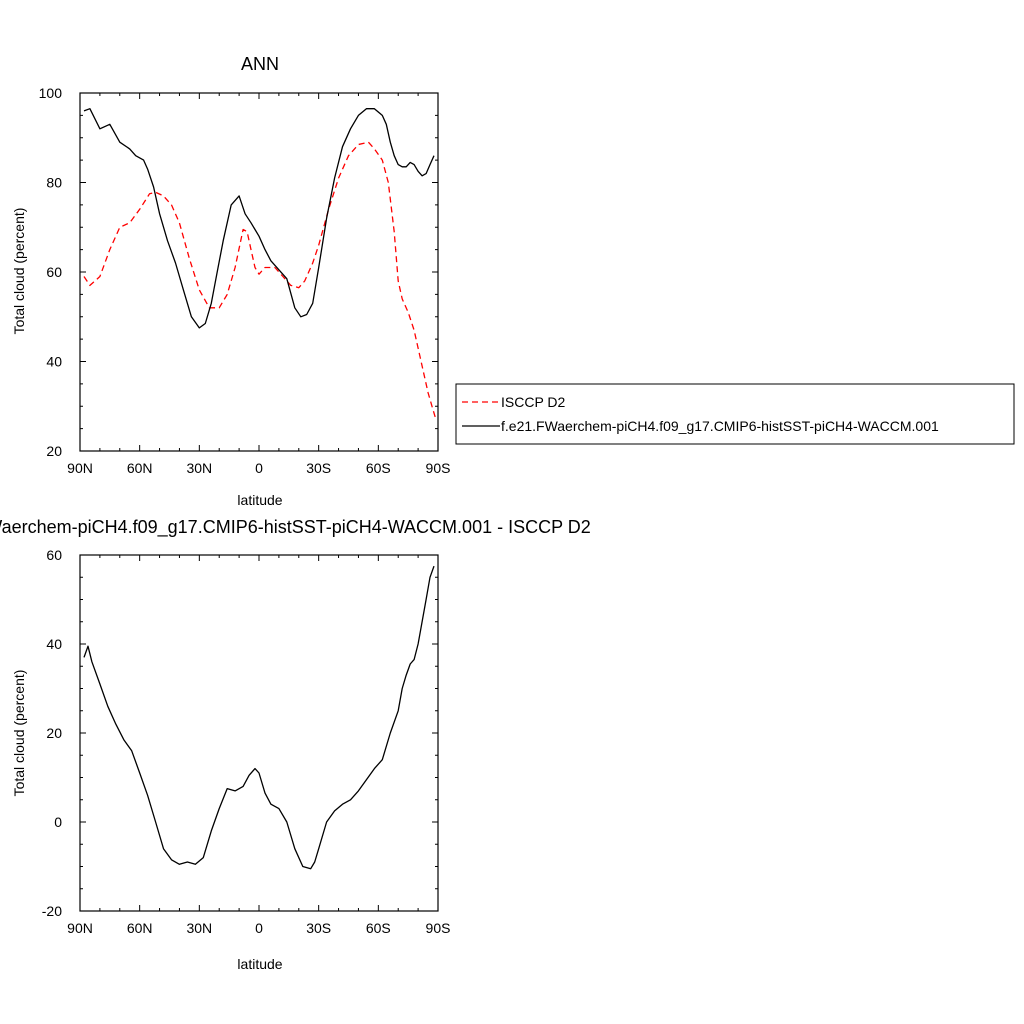 This screenshot has width=1024, height=1024. I want to click on top-chart-y-axis-label: Total cloud (percent), so click(19, 271).